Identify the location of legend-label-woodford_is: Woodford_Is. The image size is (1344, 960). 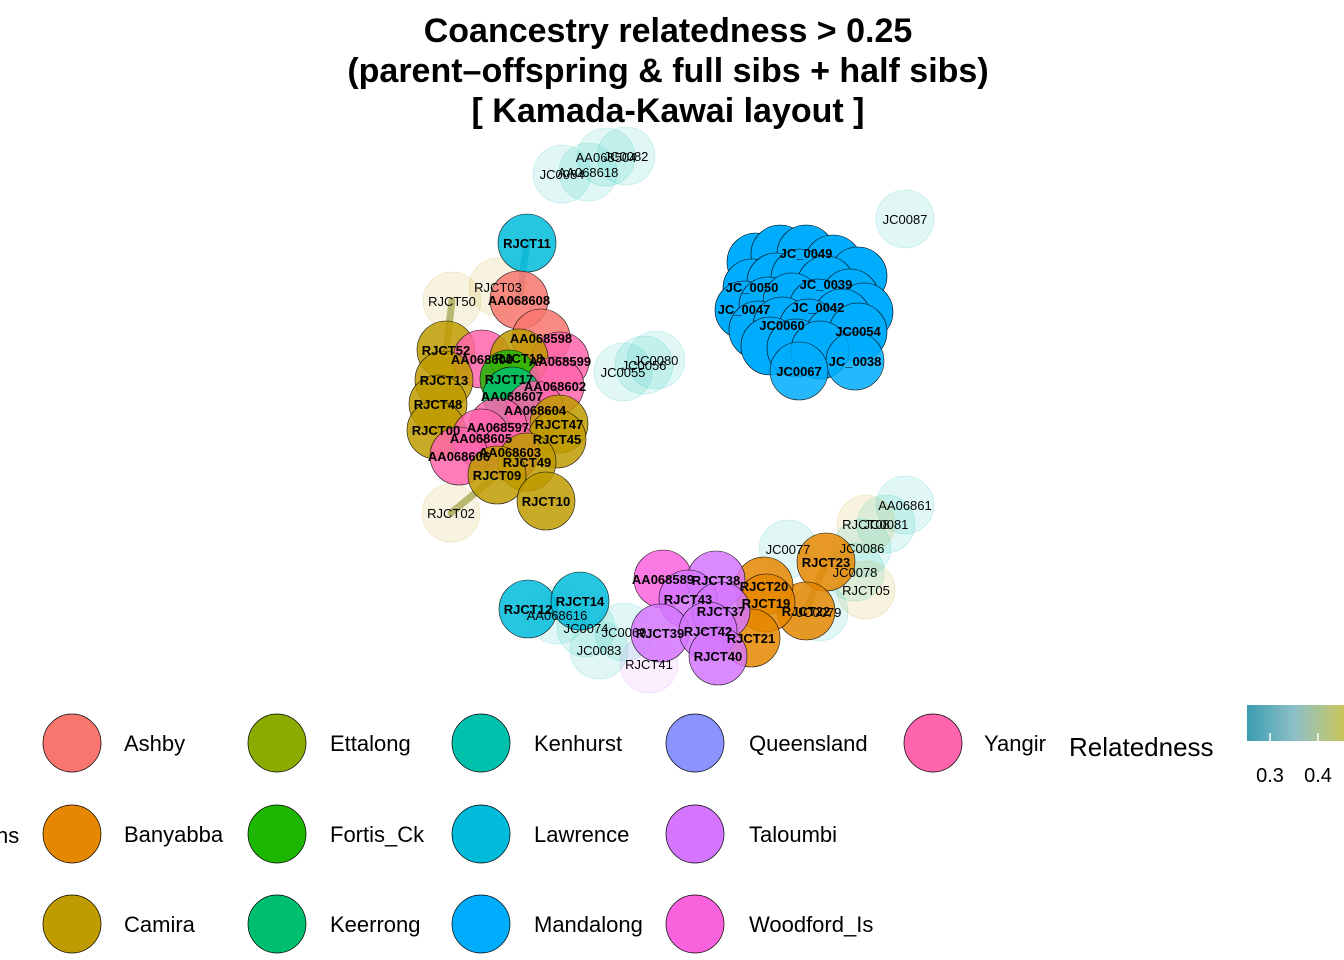
(811, 924).